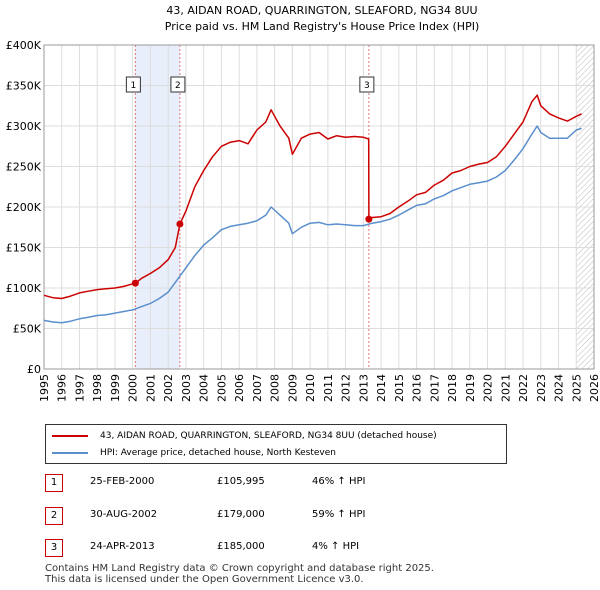 This screenshot has width=600, height=590. Describe the element at coordinates (221, 388) in the screenshot. I see `x-tick-label: 2005` at that location.